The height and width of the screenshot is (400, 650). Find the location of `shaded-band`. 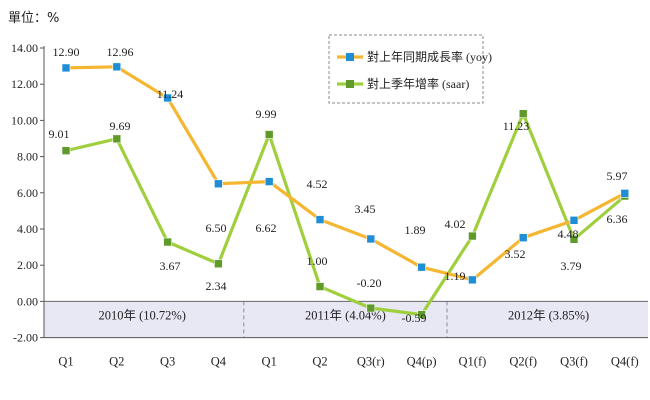

shaded-band is located at coordinates (346, 319).